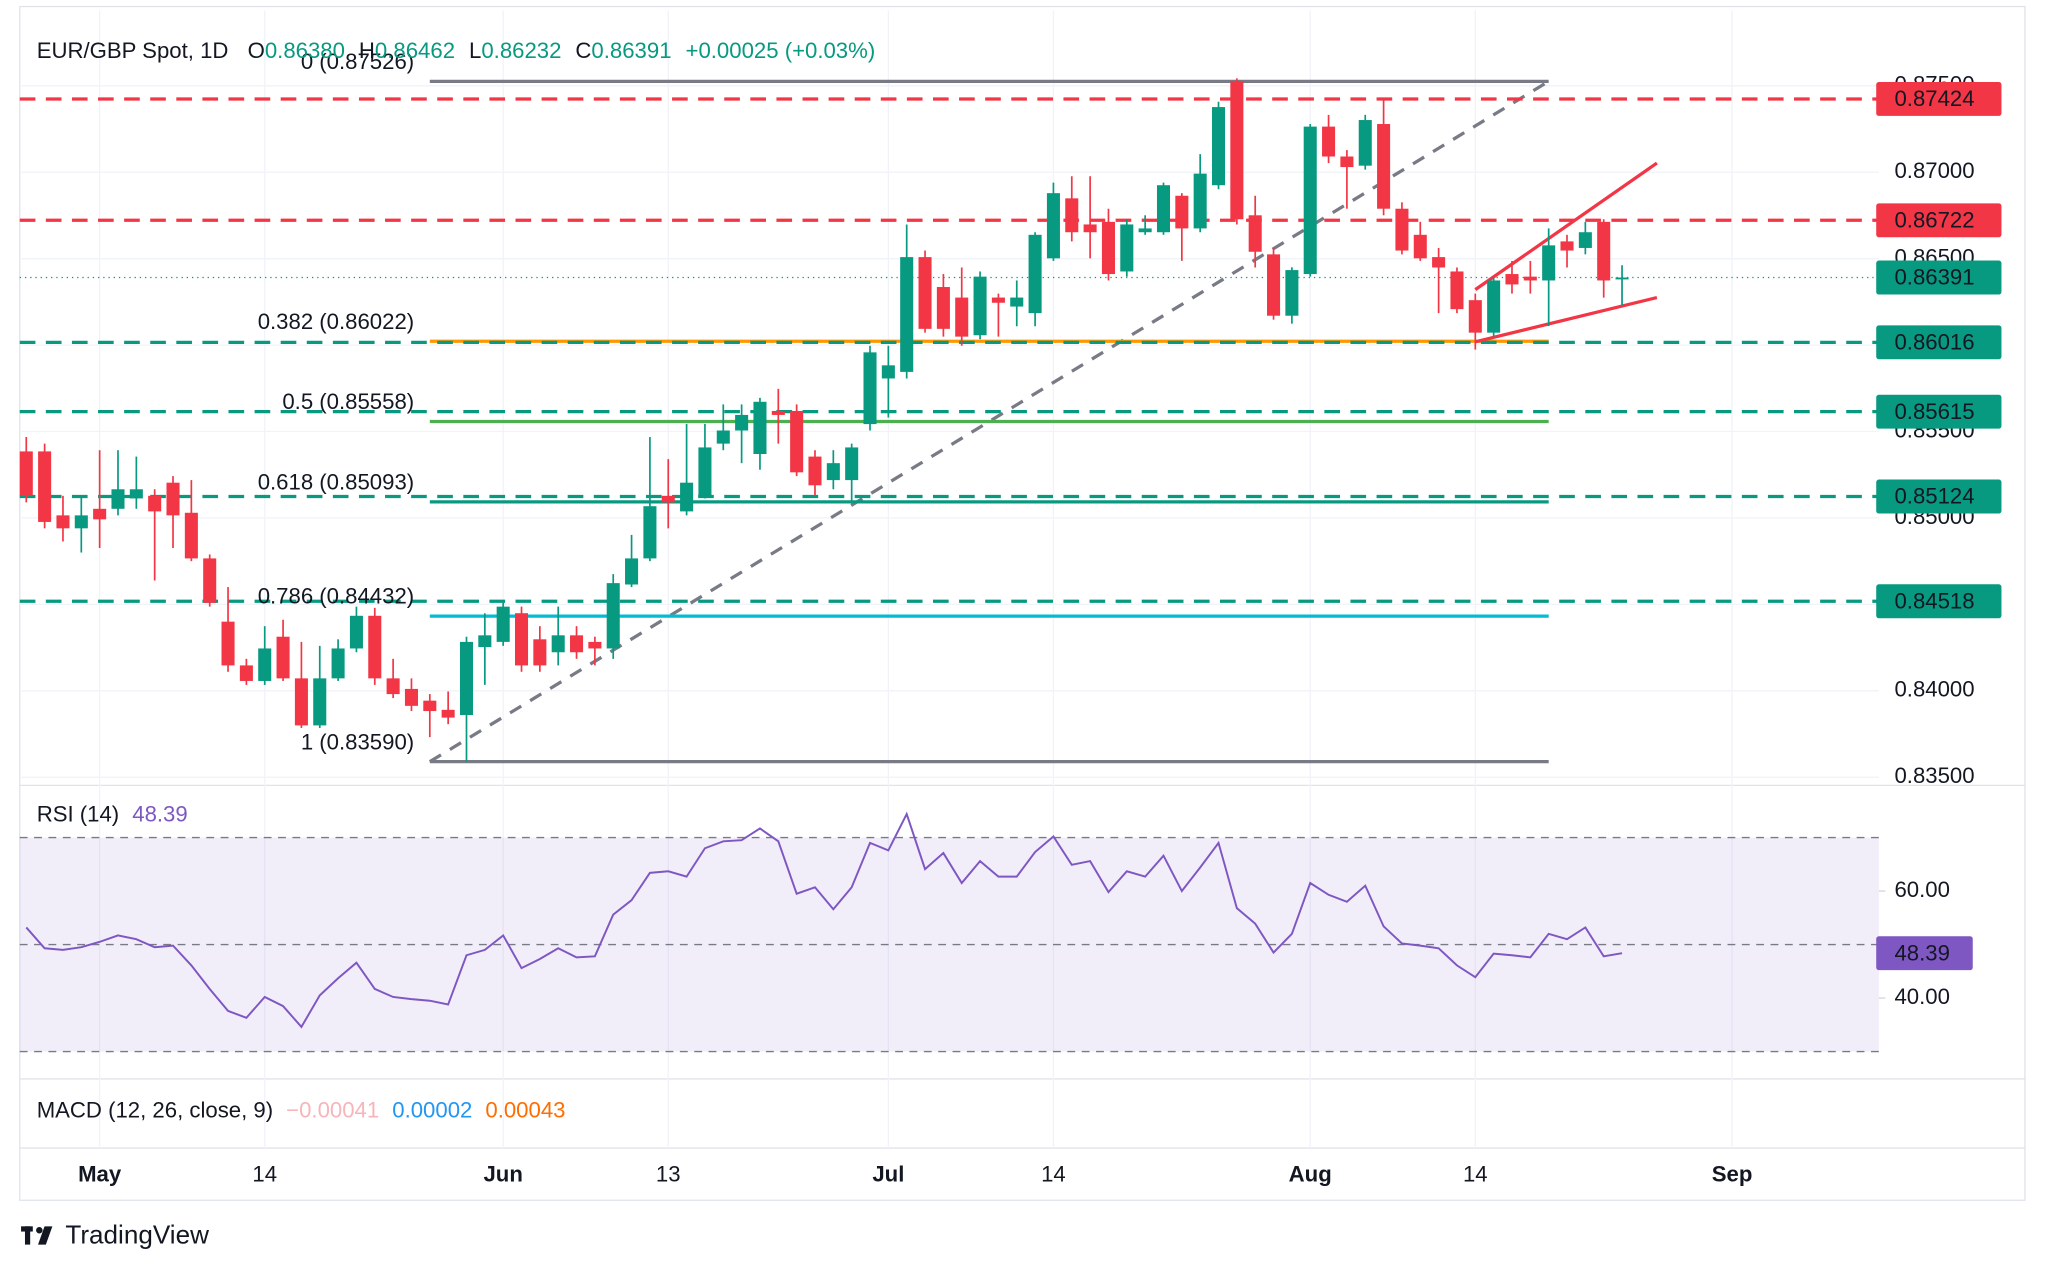 This screenshot has width=2046, height=1272. I want to click on rsi-title-text: RSI (14), so click(78, 813).